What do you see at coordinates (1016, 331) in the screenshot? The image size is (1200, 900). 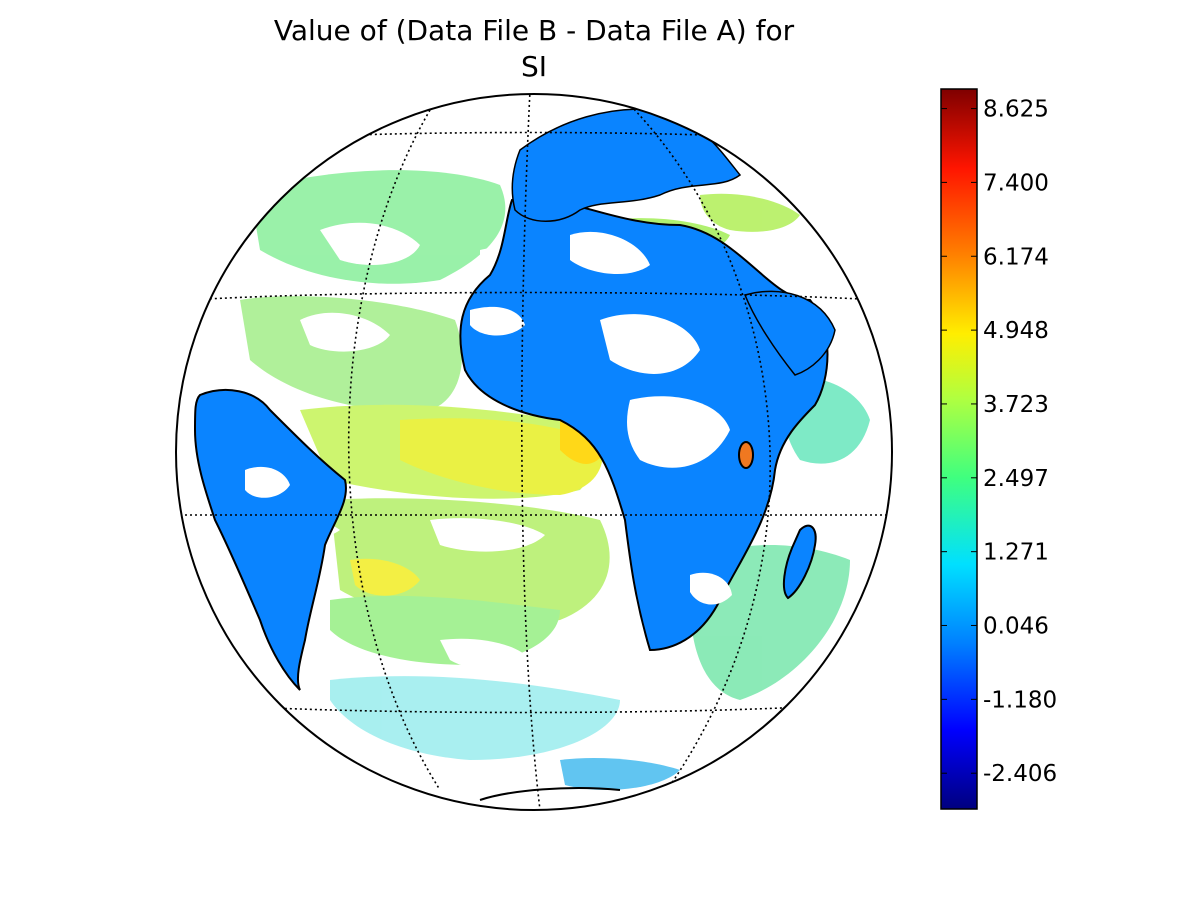 I see `colorbar-tick-label: 4.948` at bounding box center [1016, 331].